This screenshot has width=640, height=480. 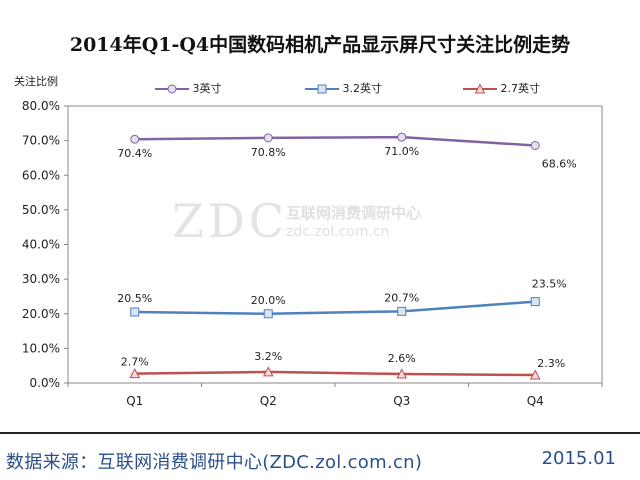 What do you see at coordinates (402, 358) in the screenshot?
I see `data-label: 2.6%` at bounding box center [402, 358].